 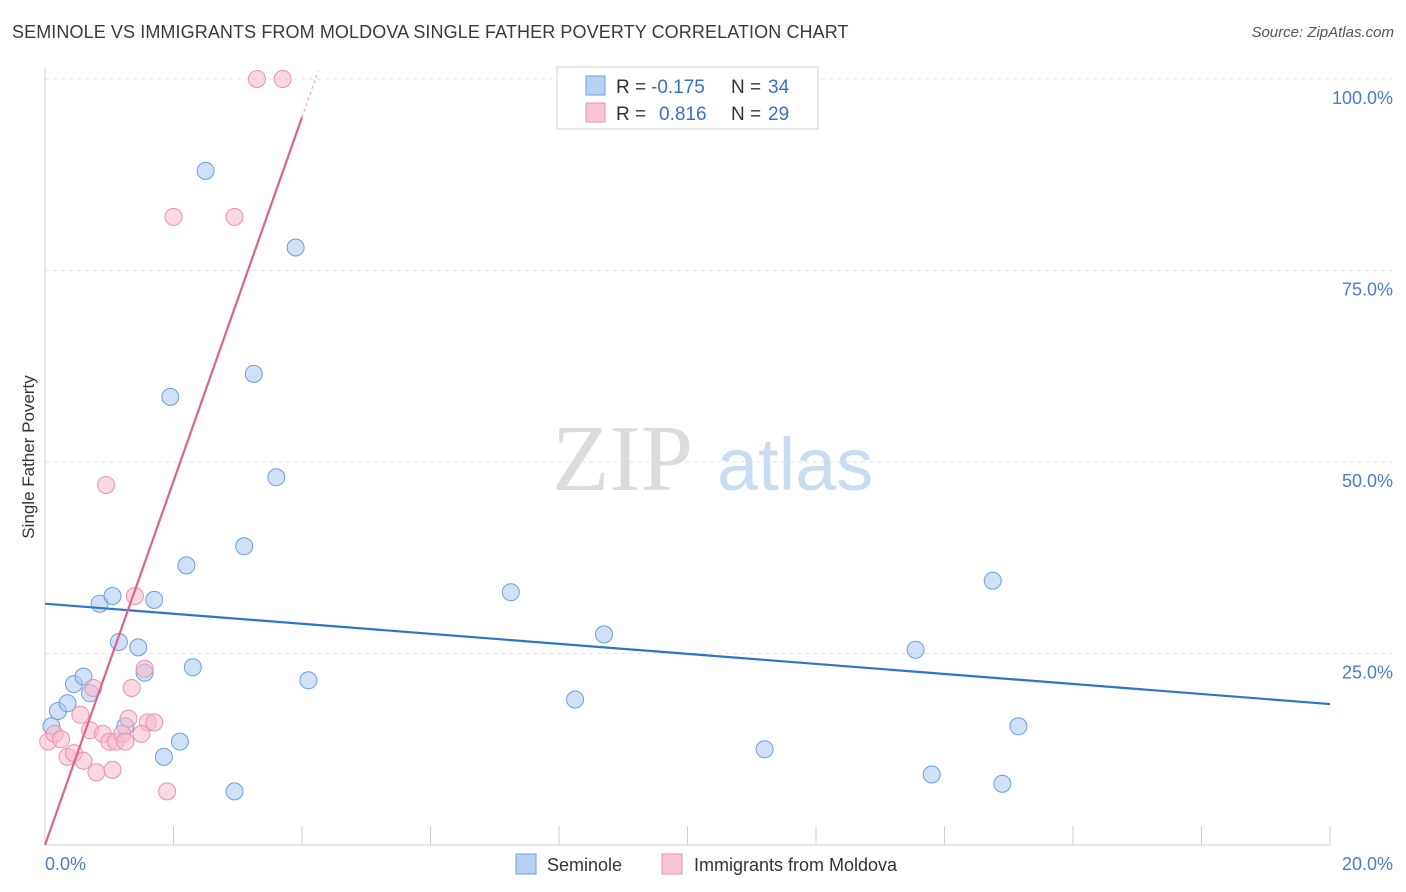 I want to click on legend-r-value-1: -0.175, so click(x=678, y=87).